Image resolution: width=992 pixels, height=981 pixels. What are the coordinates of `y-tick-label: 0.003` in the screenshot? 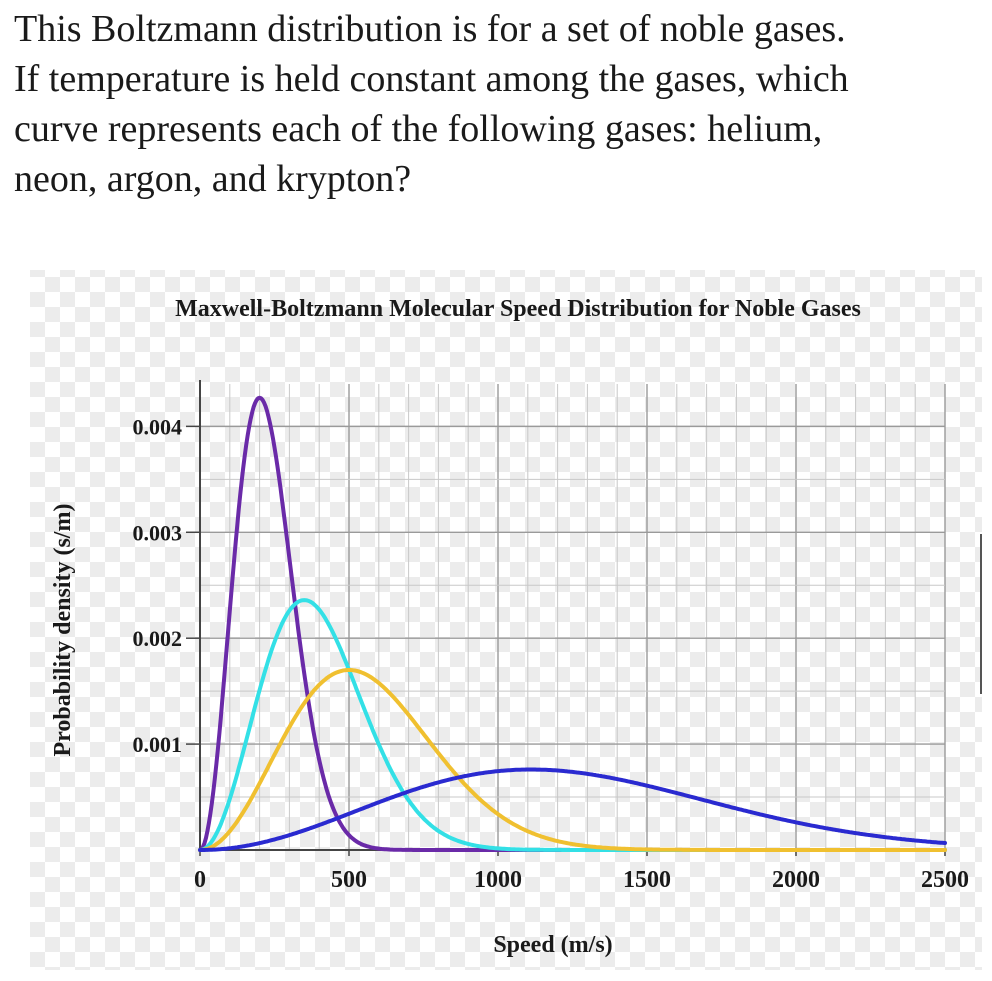 It's located at (158, 532).